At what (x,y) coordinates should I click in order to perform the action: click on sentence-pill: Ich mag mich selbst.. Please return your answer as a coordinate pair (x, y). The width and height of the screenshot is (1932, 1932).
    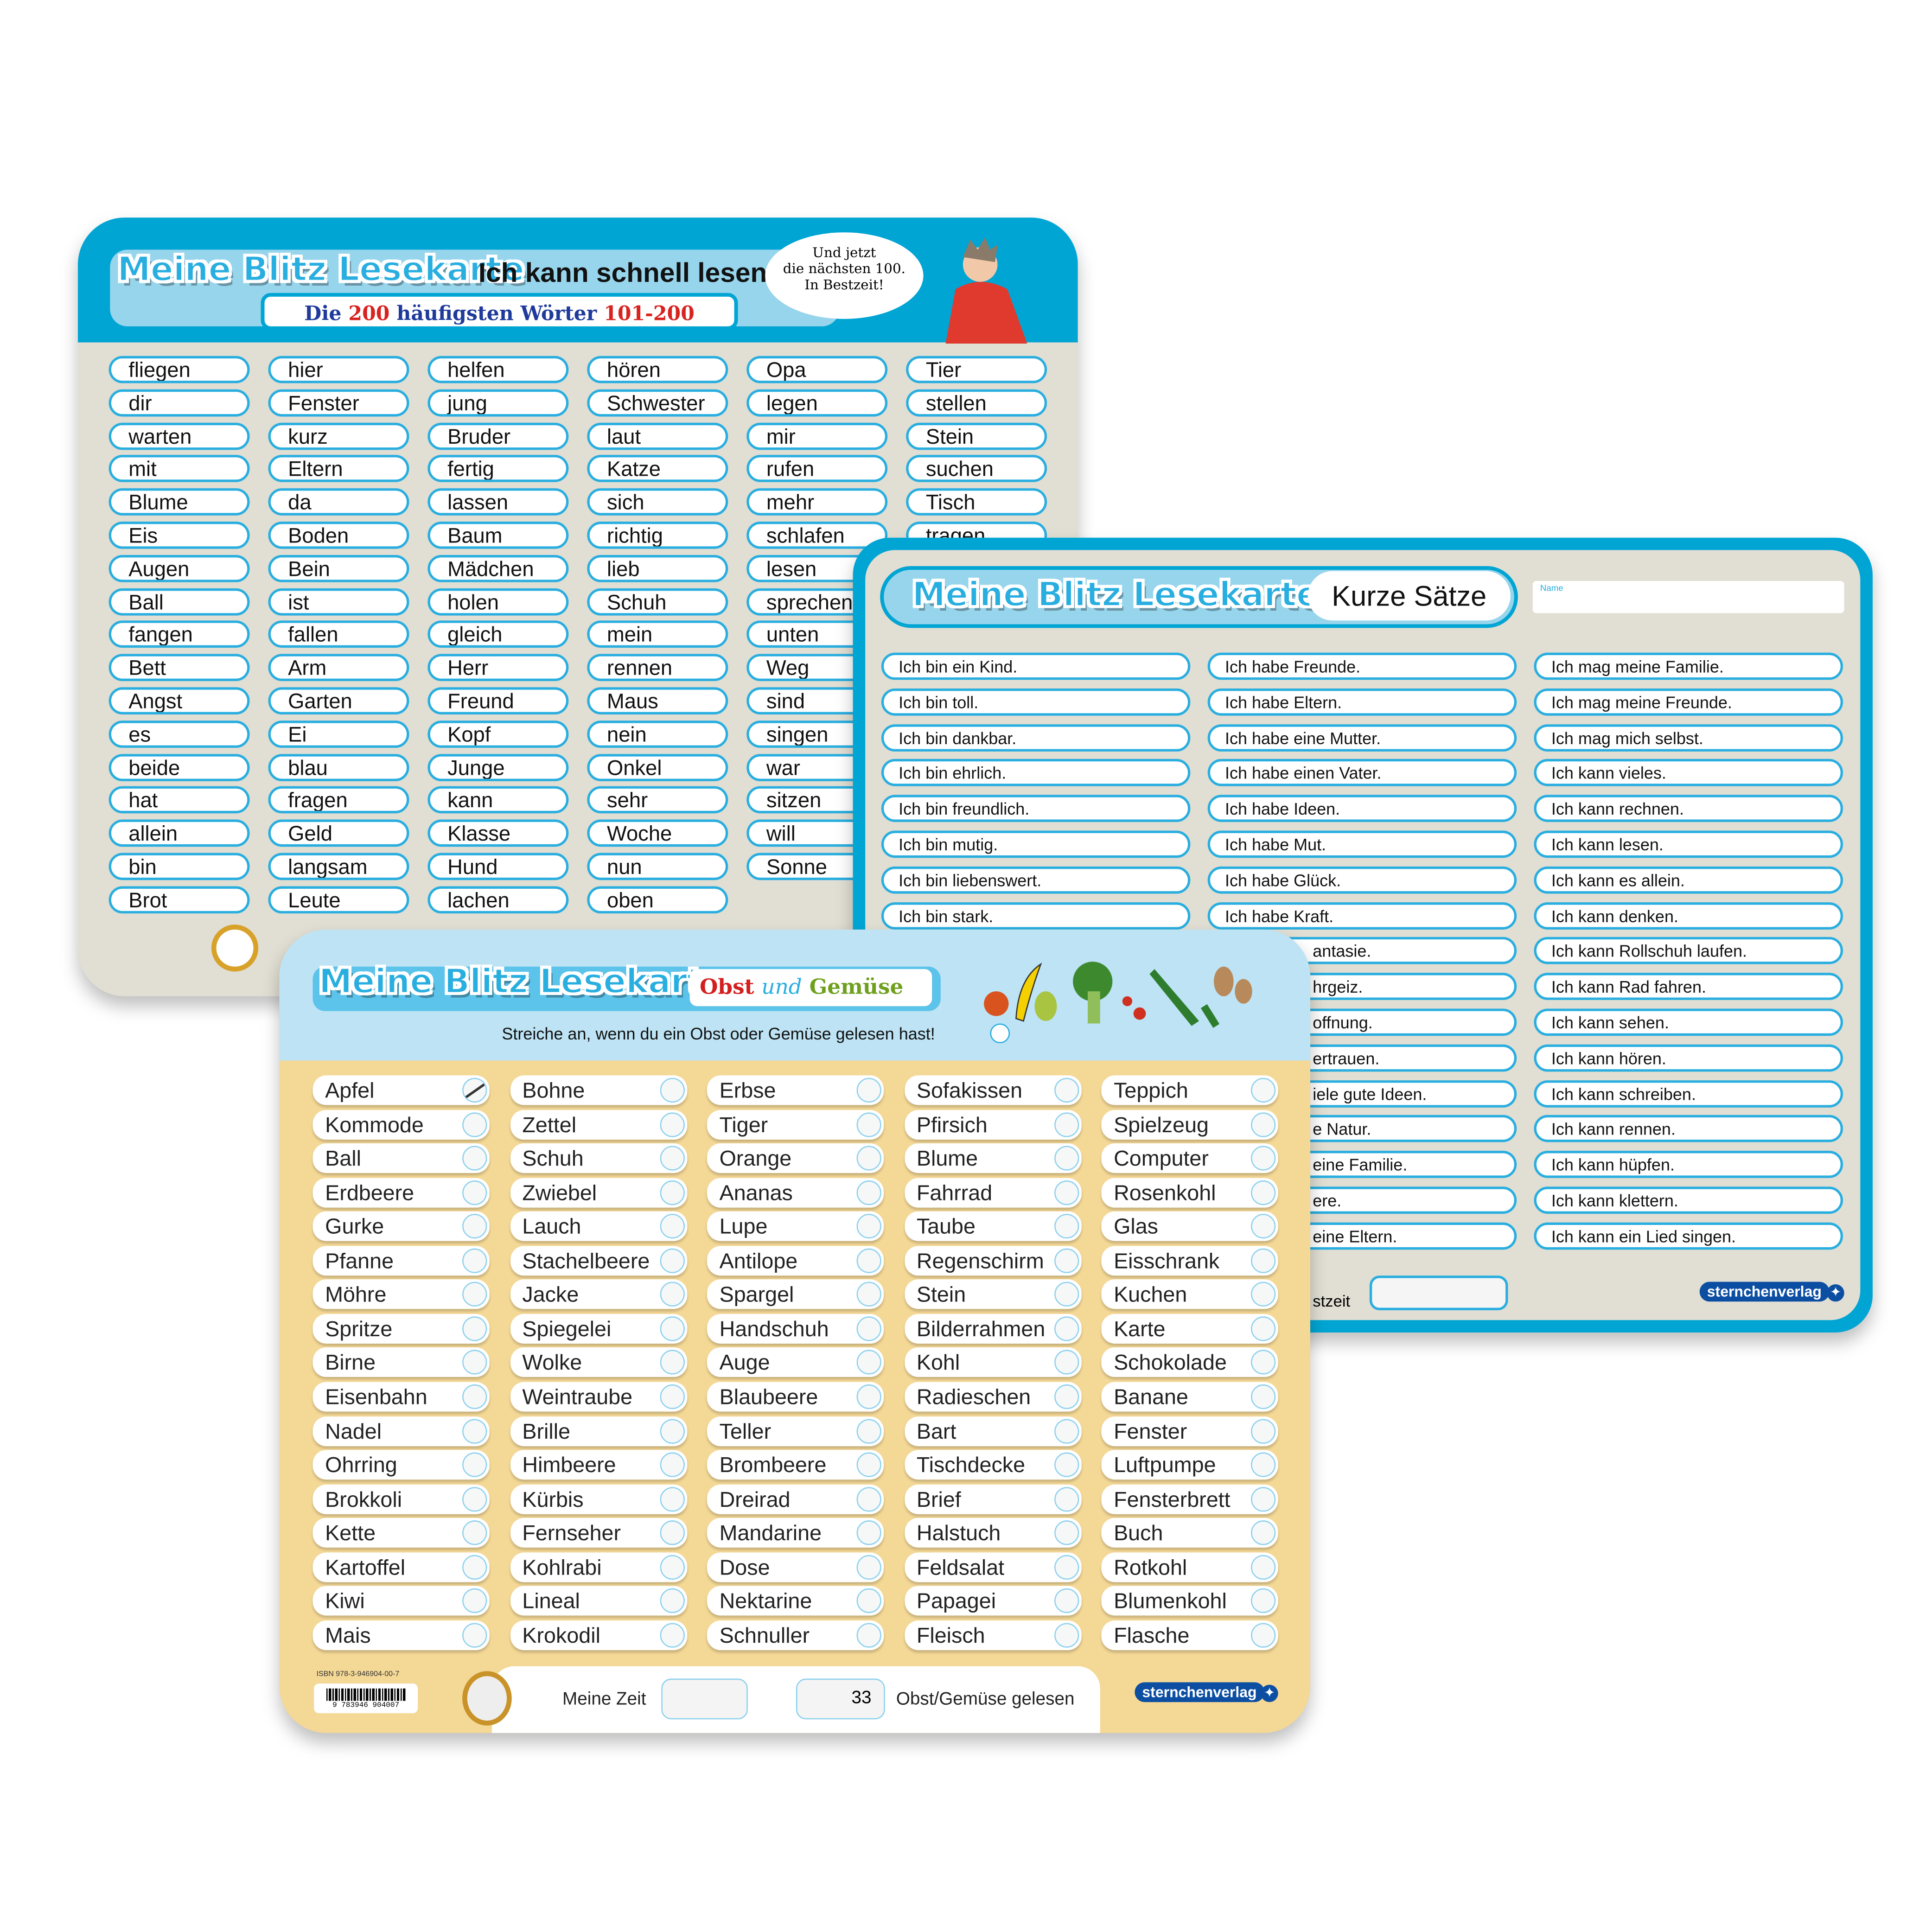
    Looking at the image, I should click on (1688, 737).